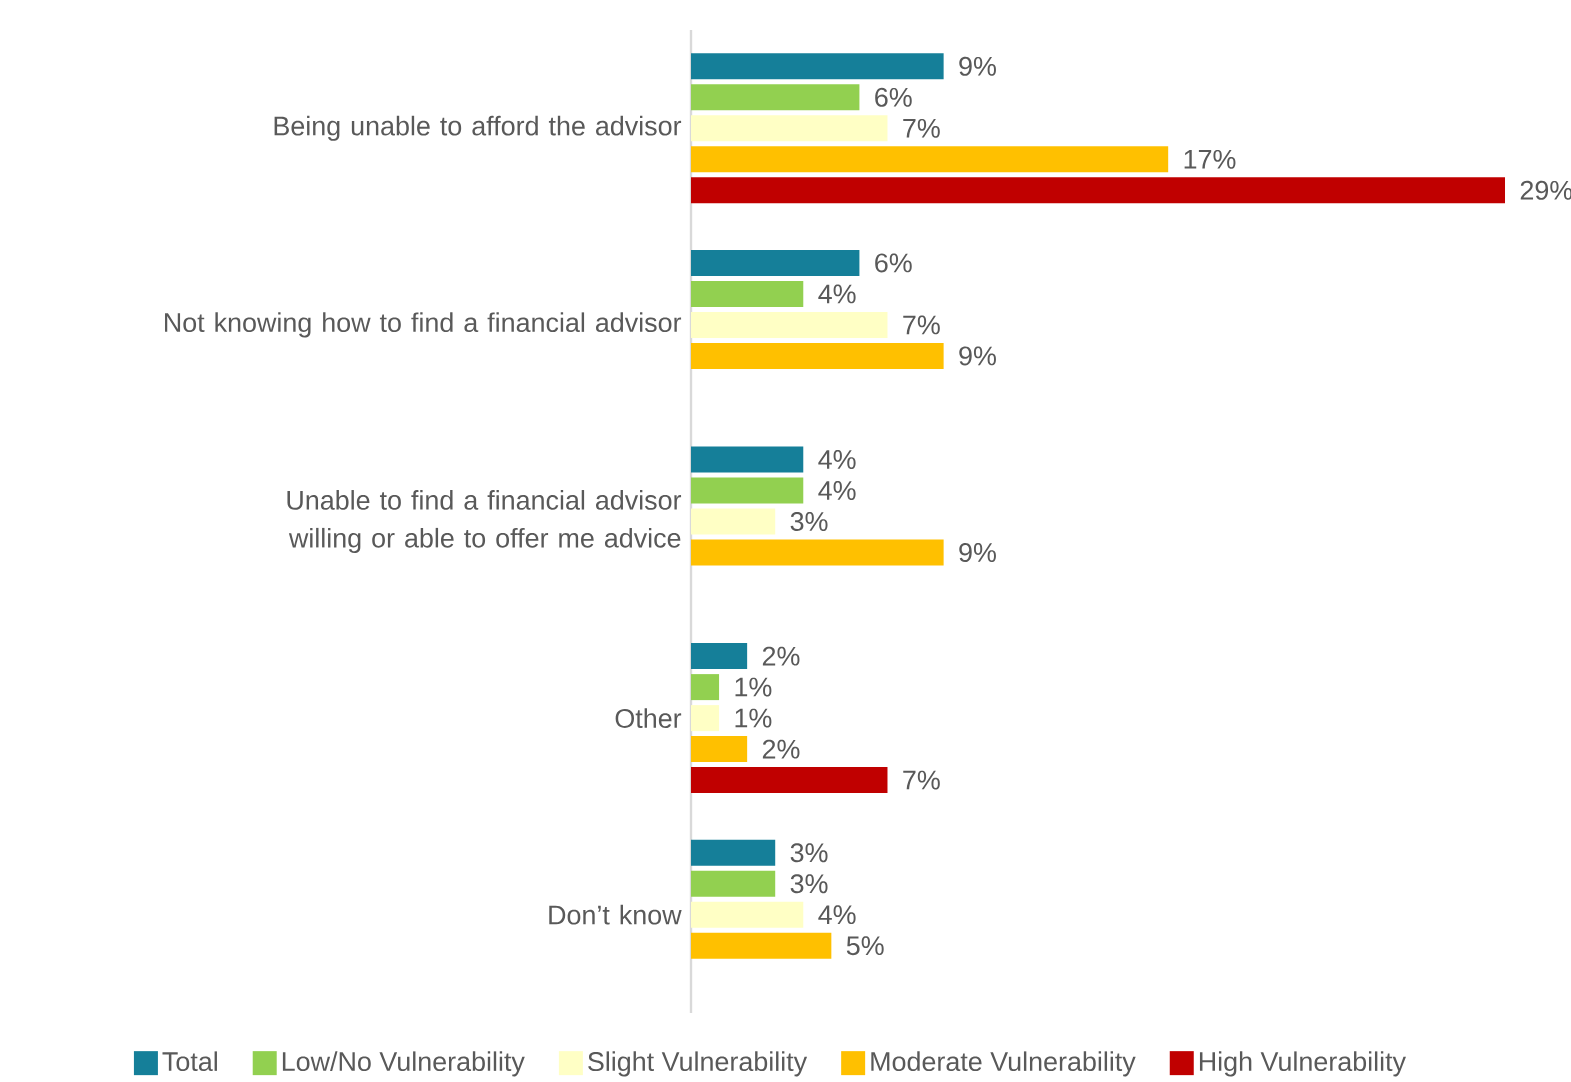  Describe the element at coordinates (484, 521) in the screenshot. I see `y-tick-label: Unable to find a financial advisor willing or able to offer me advice` at that location.